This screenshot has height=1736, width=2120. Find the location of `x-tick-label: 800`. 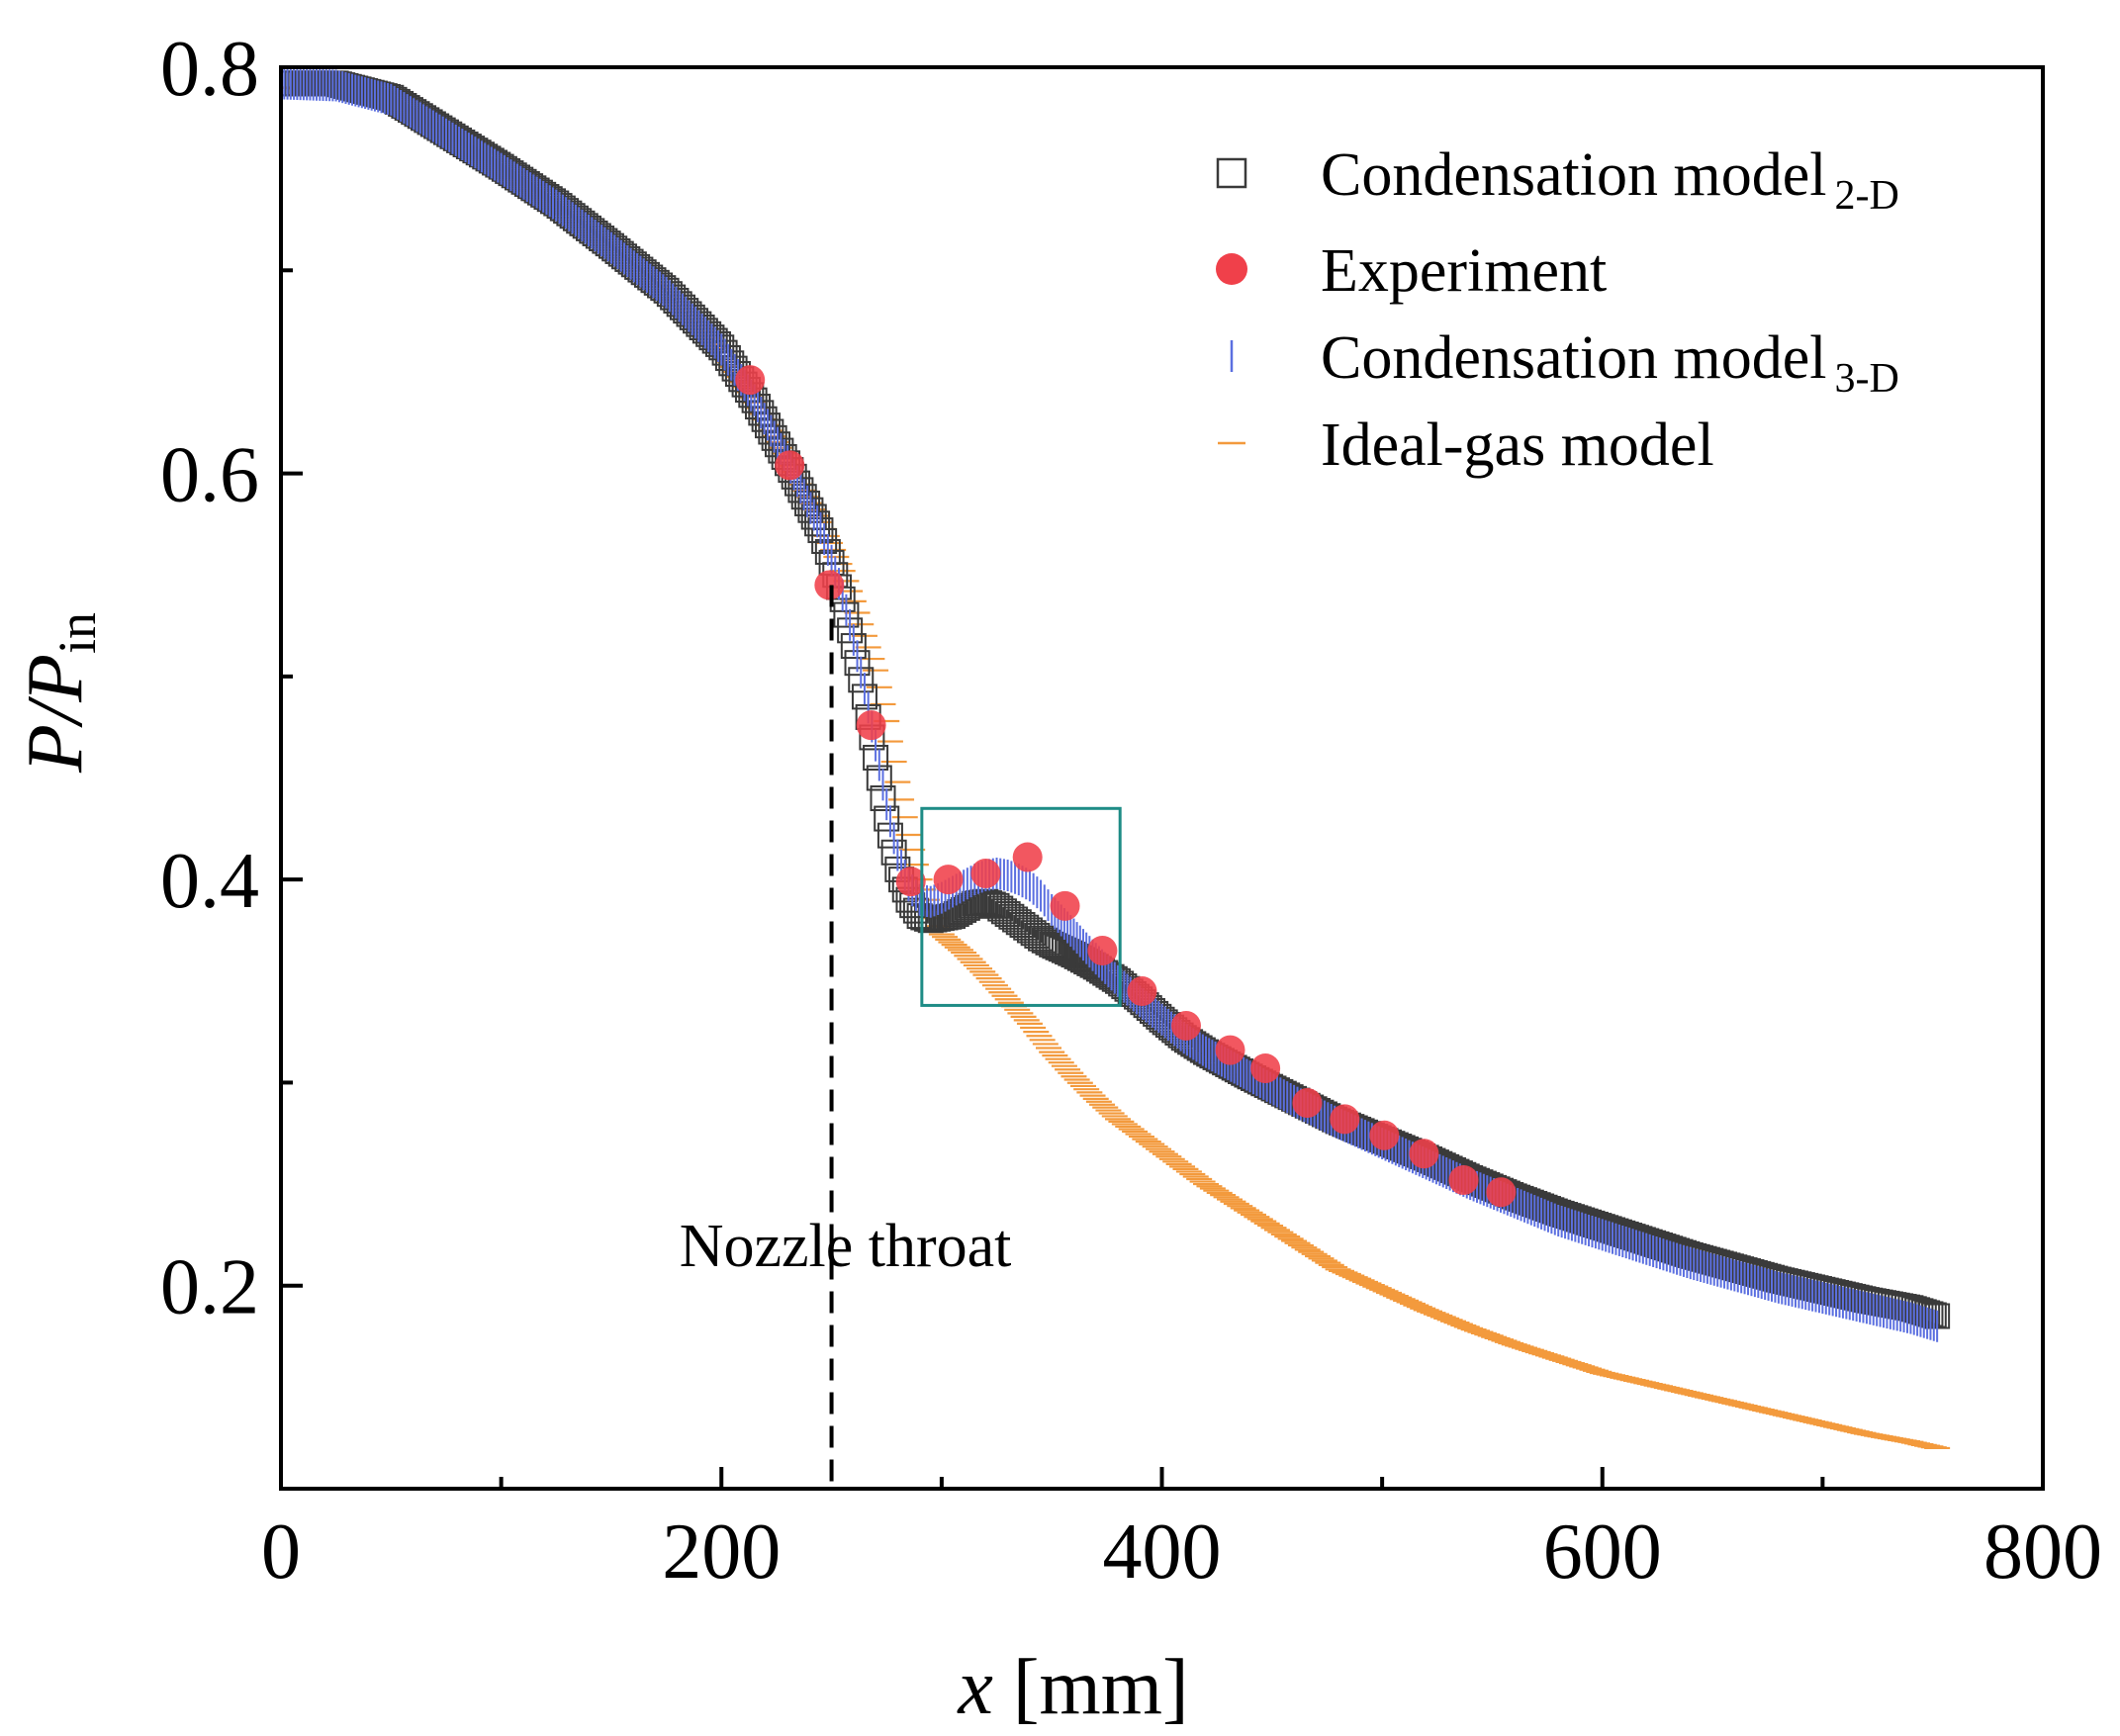

x-tick-label: 800 is located at coordinates (2042, 1552).